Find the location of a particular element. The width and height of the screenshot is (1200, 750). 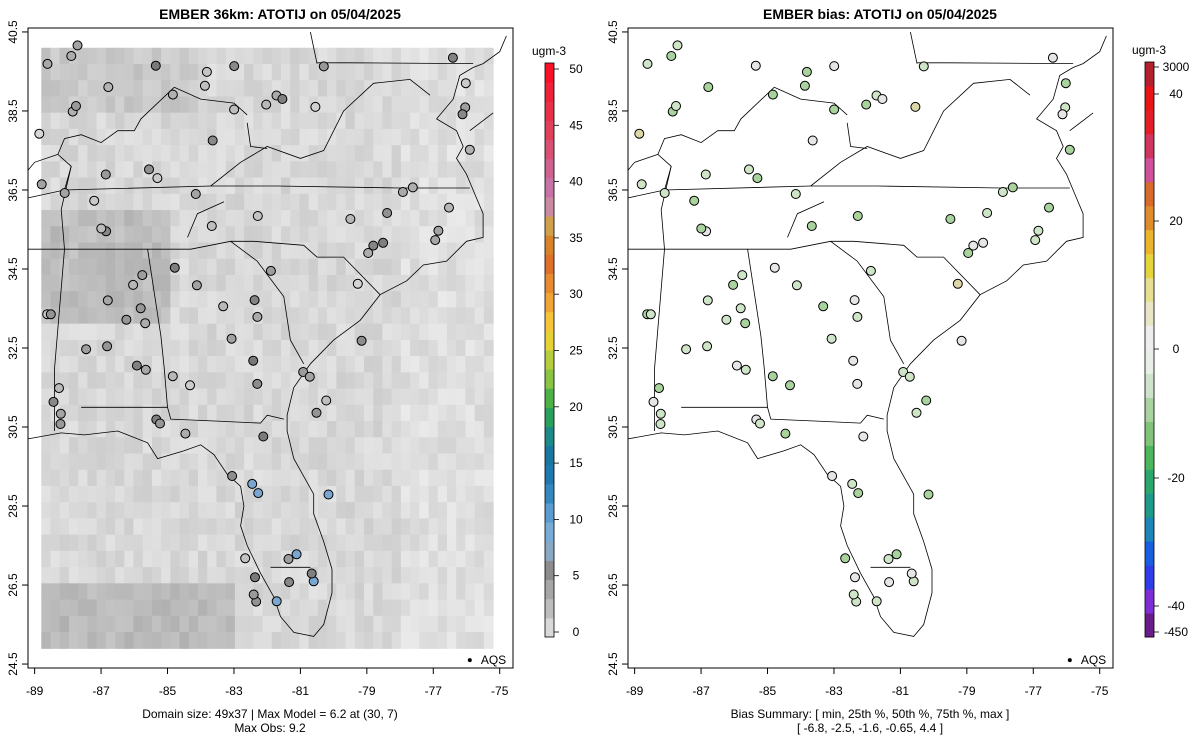

y-tick-label: 32.5 is located at coordinates (613, 348).